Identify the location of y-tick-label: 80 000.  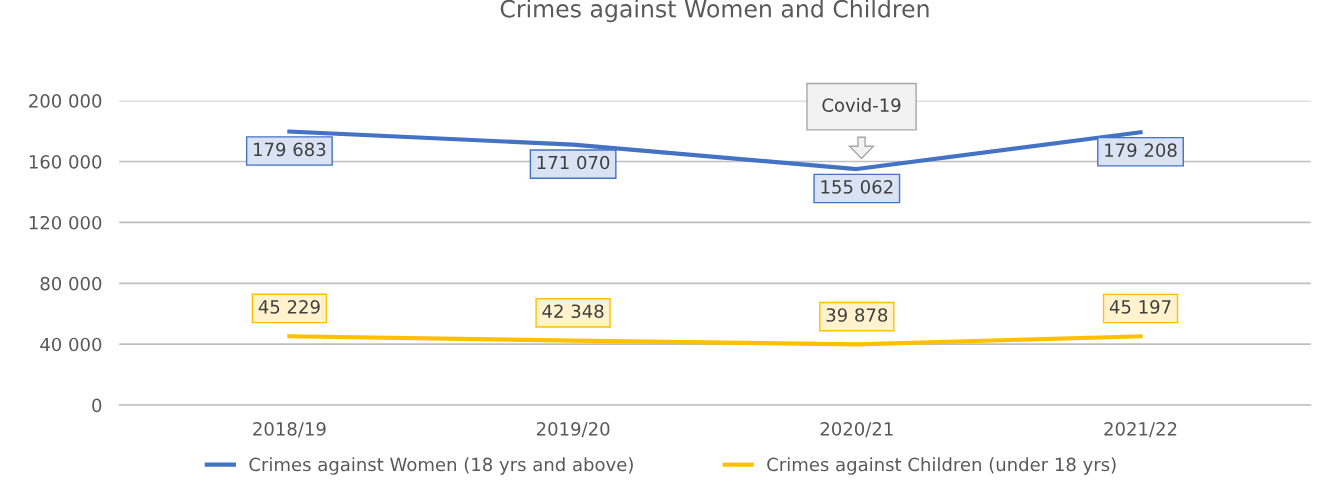
(71, 283).